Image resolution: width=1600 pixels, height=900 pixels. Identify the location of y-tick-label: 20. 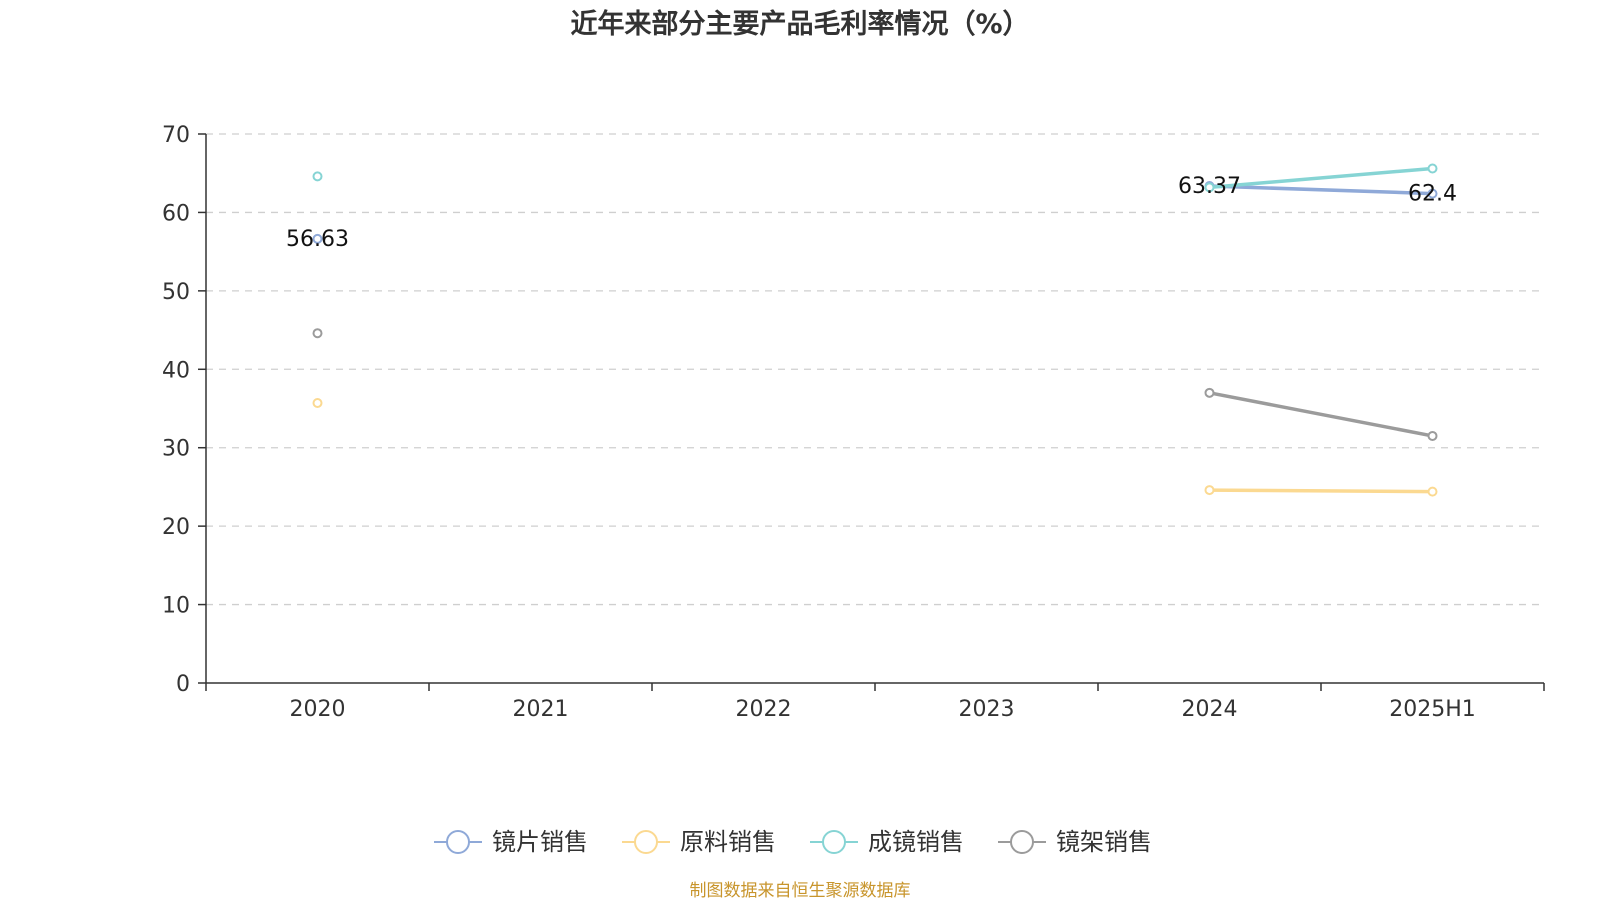
(176, 527).